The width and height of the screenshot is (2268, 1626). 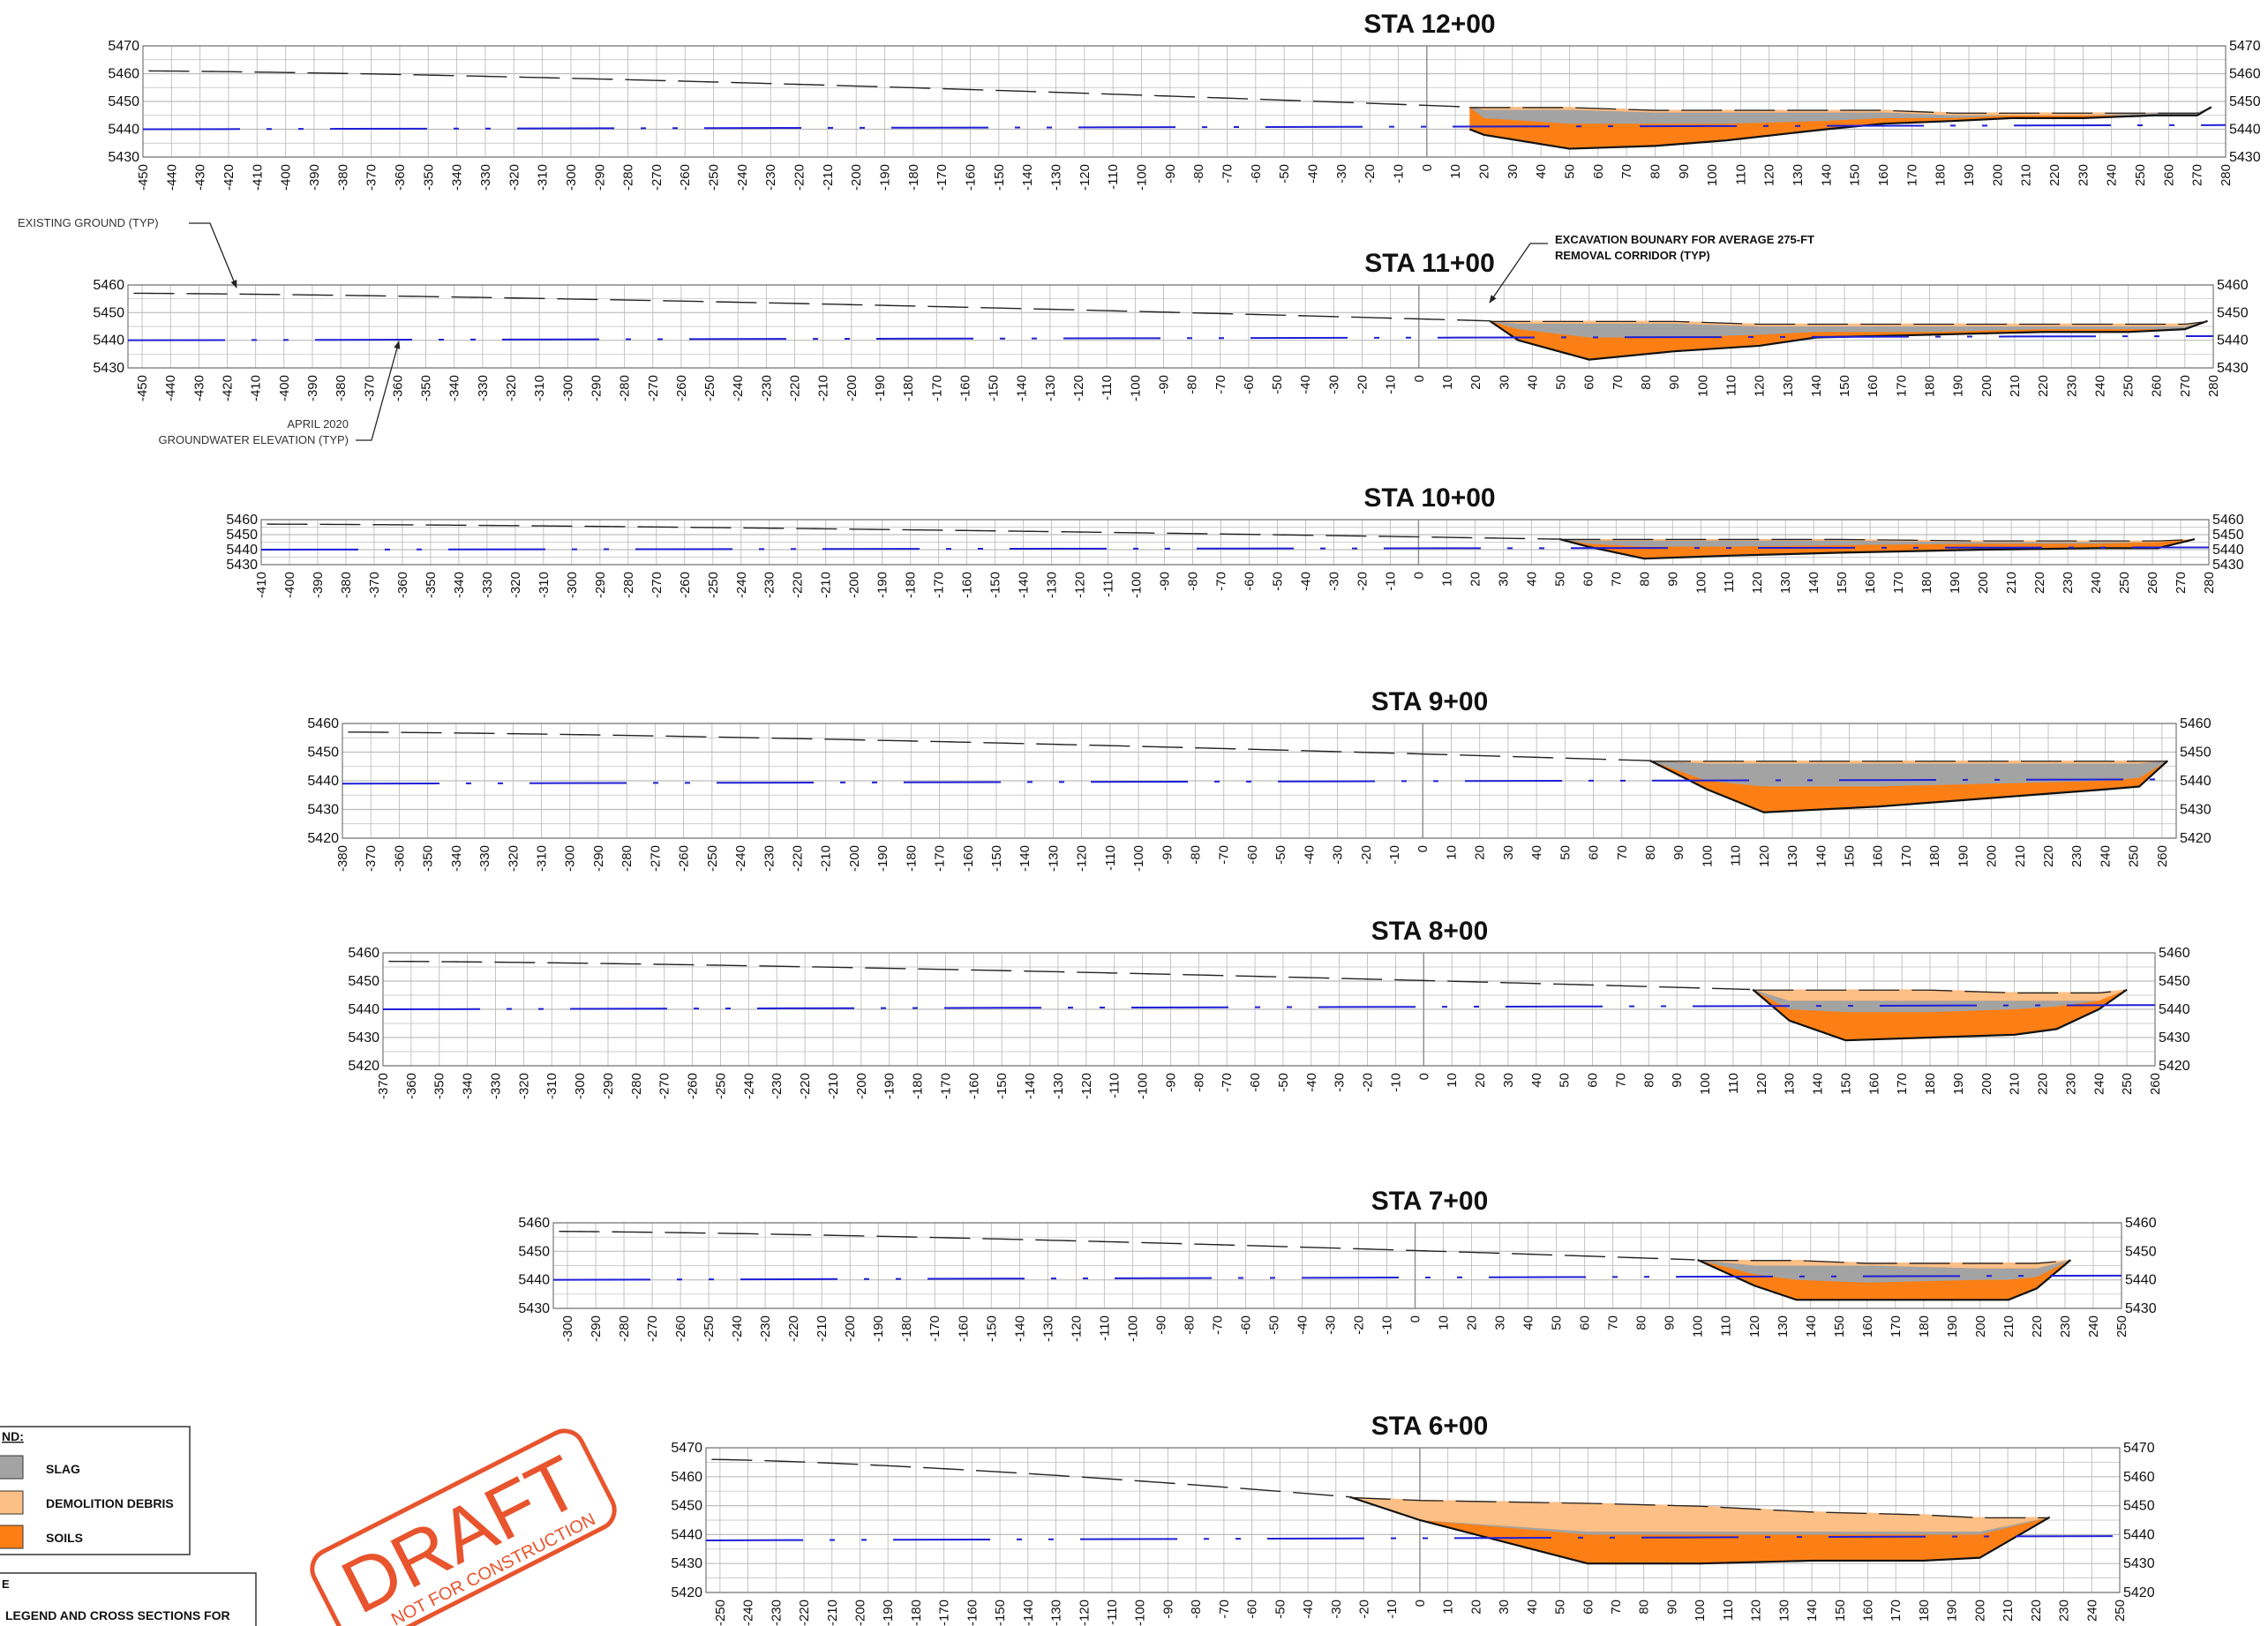 What do you see at coordinates (1728, 1610) in the screenshot?
I see `x-tick-label: 110` at bounding box center [1728, 1610].